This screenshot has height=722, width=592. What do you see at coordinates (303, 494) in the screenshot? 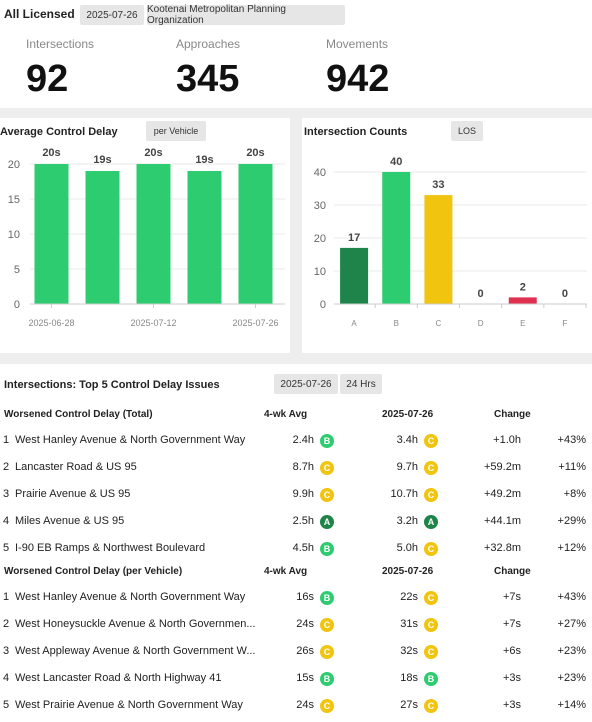
I see `avg-value: 9.9h` at bounding box center [303, 494].